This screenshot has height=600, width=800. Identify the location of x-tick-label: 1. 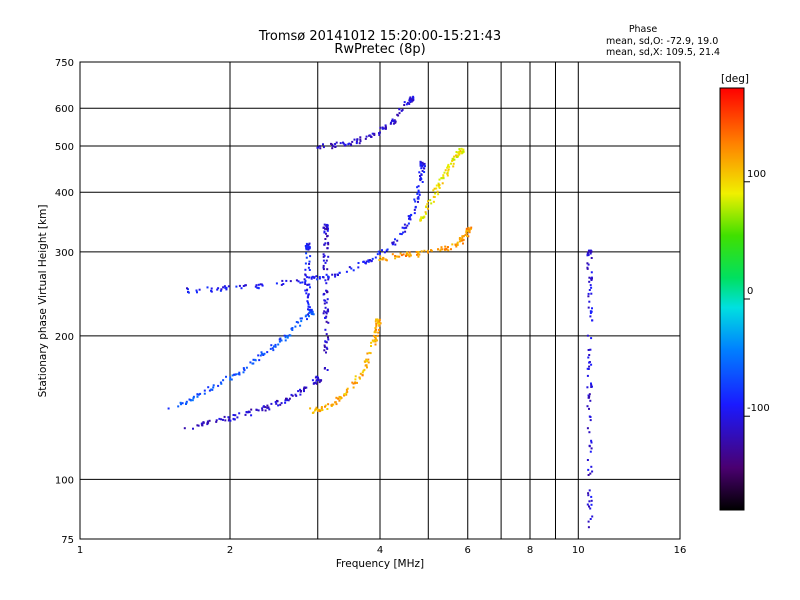
(80, 550).